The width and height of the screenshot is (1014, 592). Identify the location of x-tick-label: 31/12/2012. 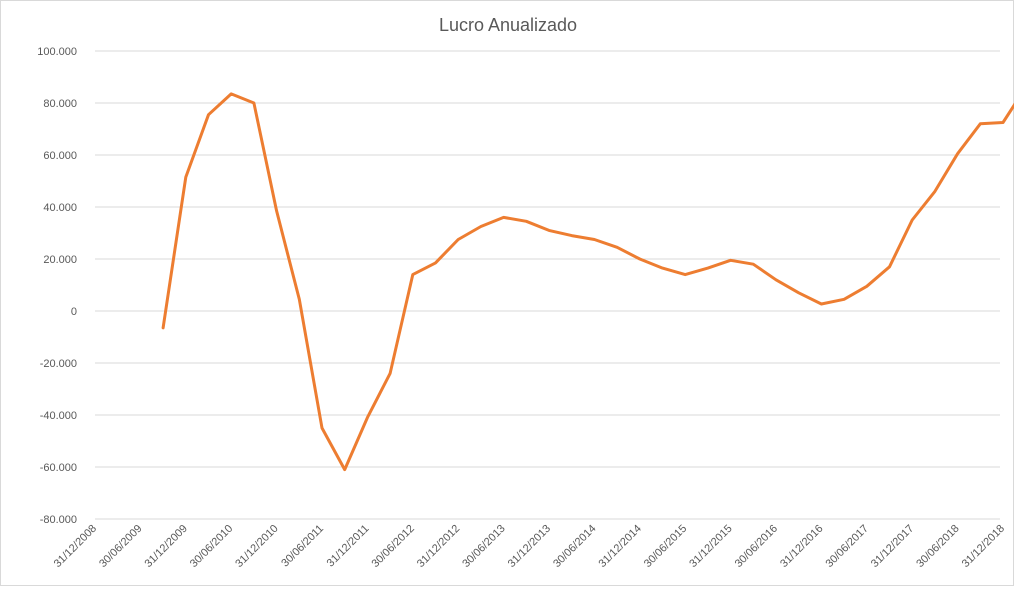
(438, 546).